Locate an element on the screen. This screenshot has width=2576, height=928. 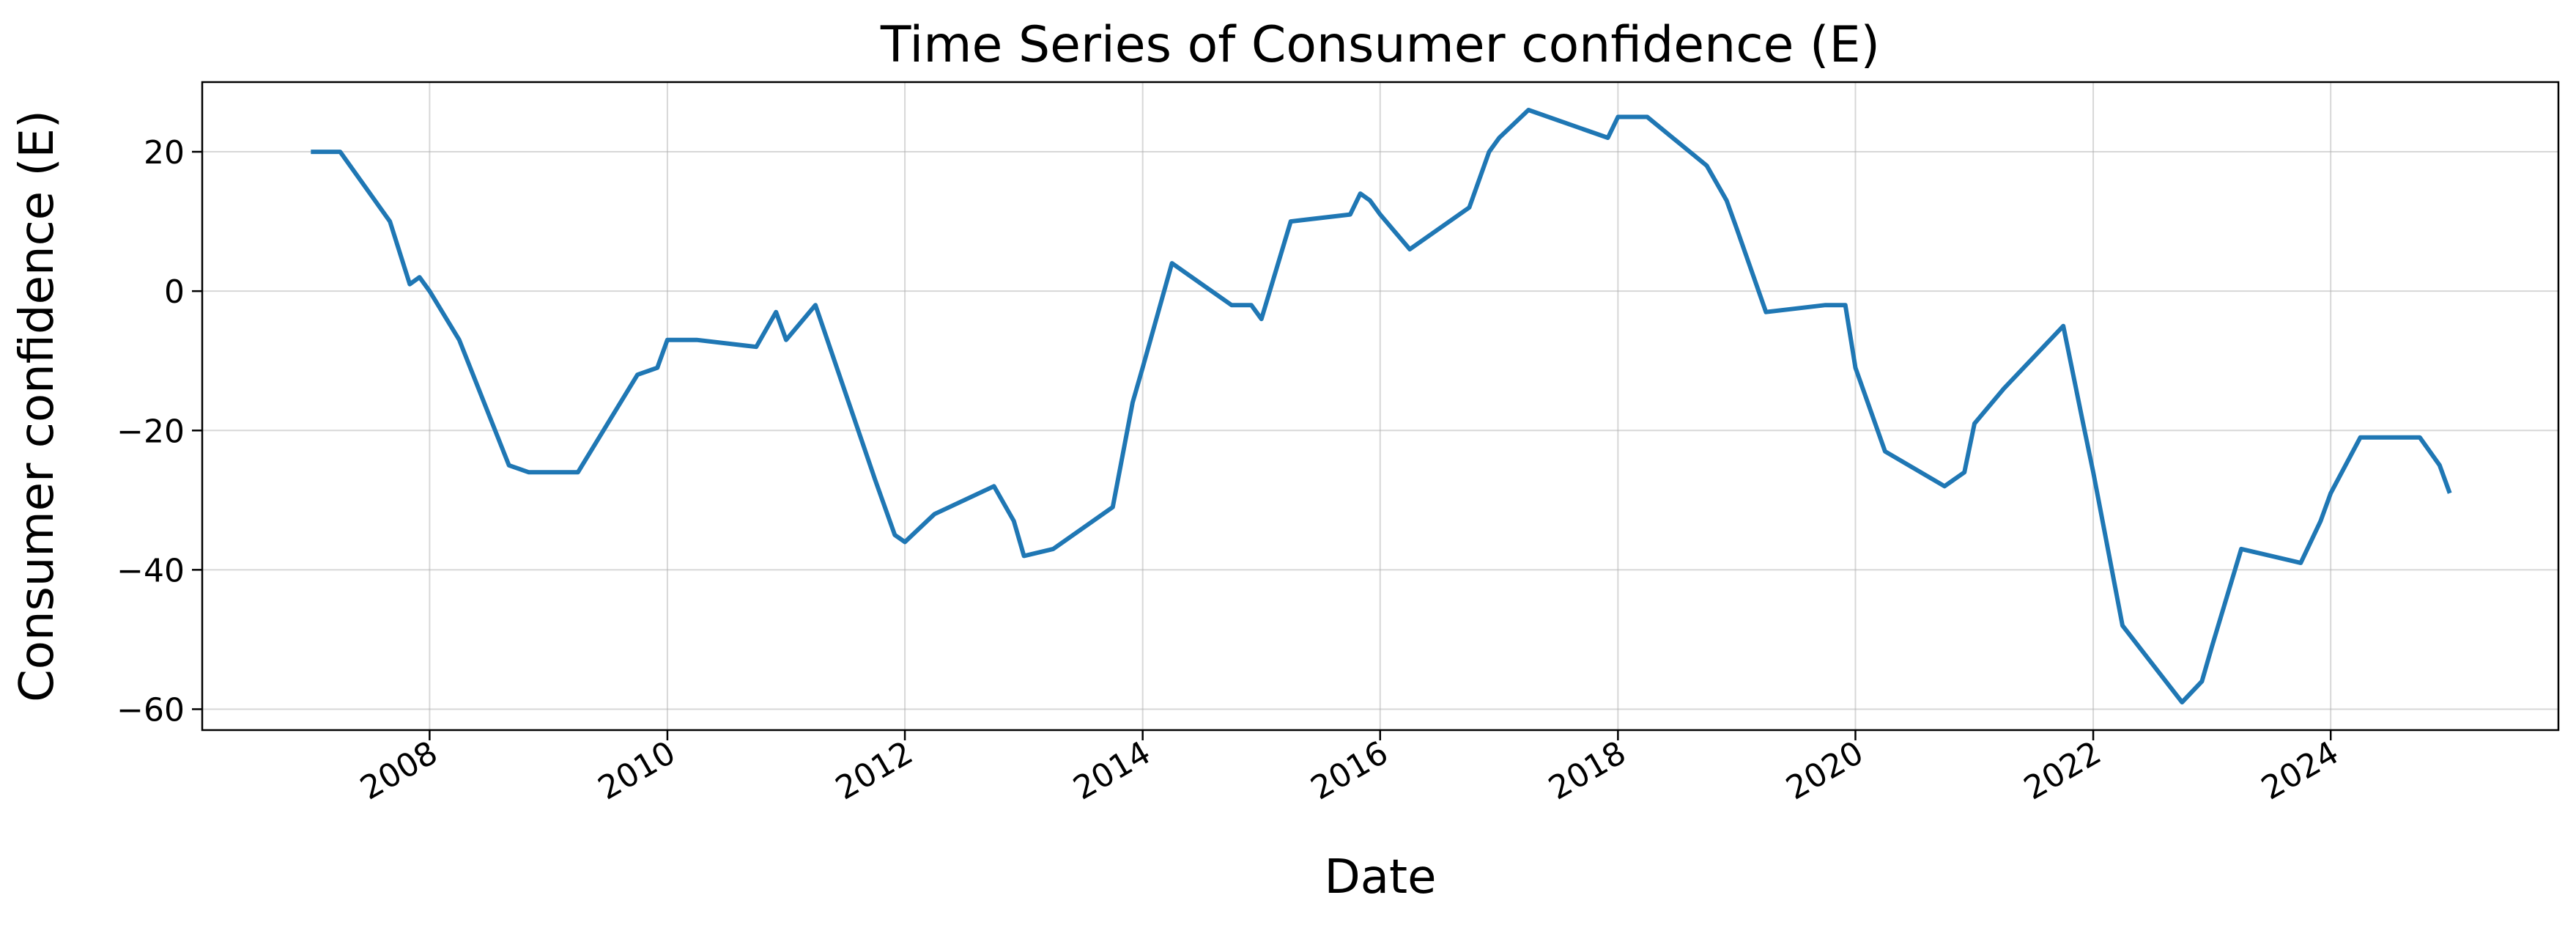
y-tick-label: 20 is located at coordinates (164, 153).